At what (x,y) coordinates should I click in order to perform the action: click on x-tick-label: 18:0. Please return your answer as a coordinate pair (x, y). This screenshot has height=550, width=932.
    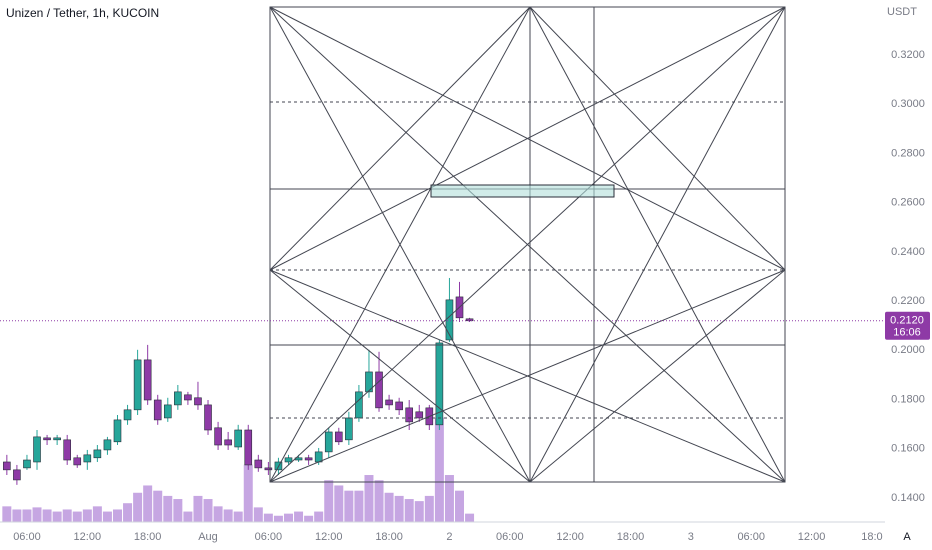
    Looking at the image, I should click on (871, 537).